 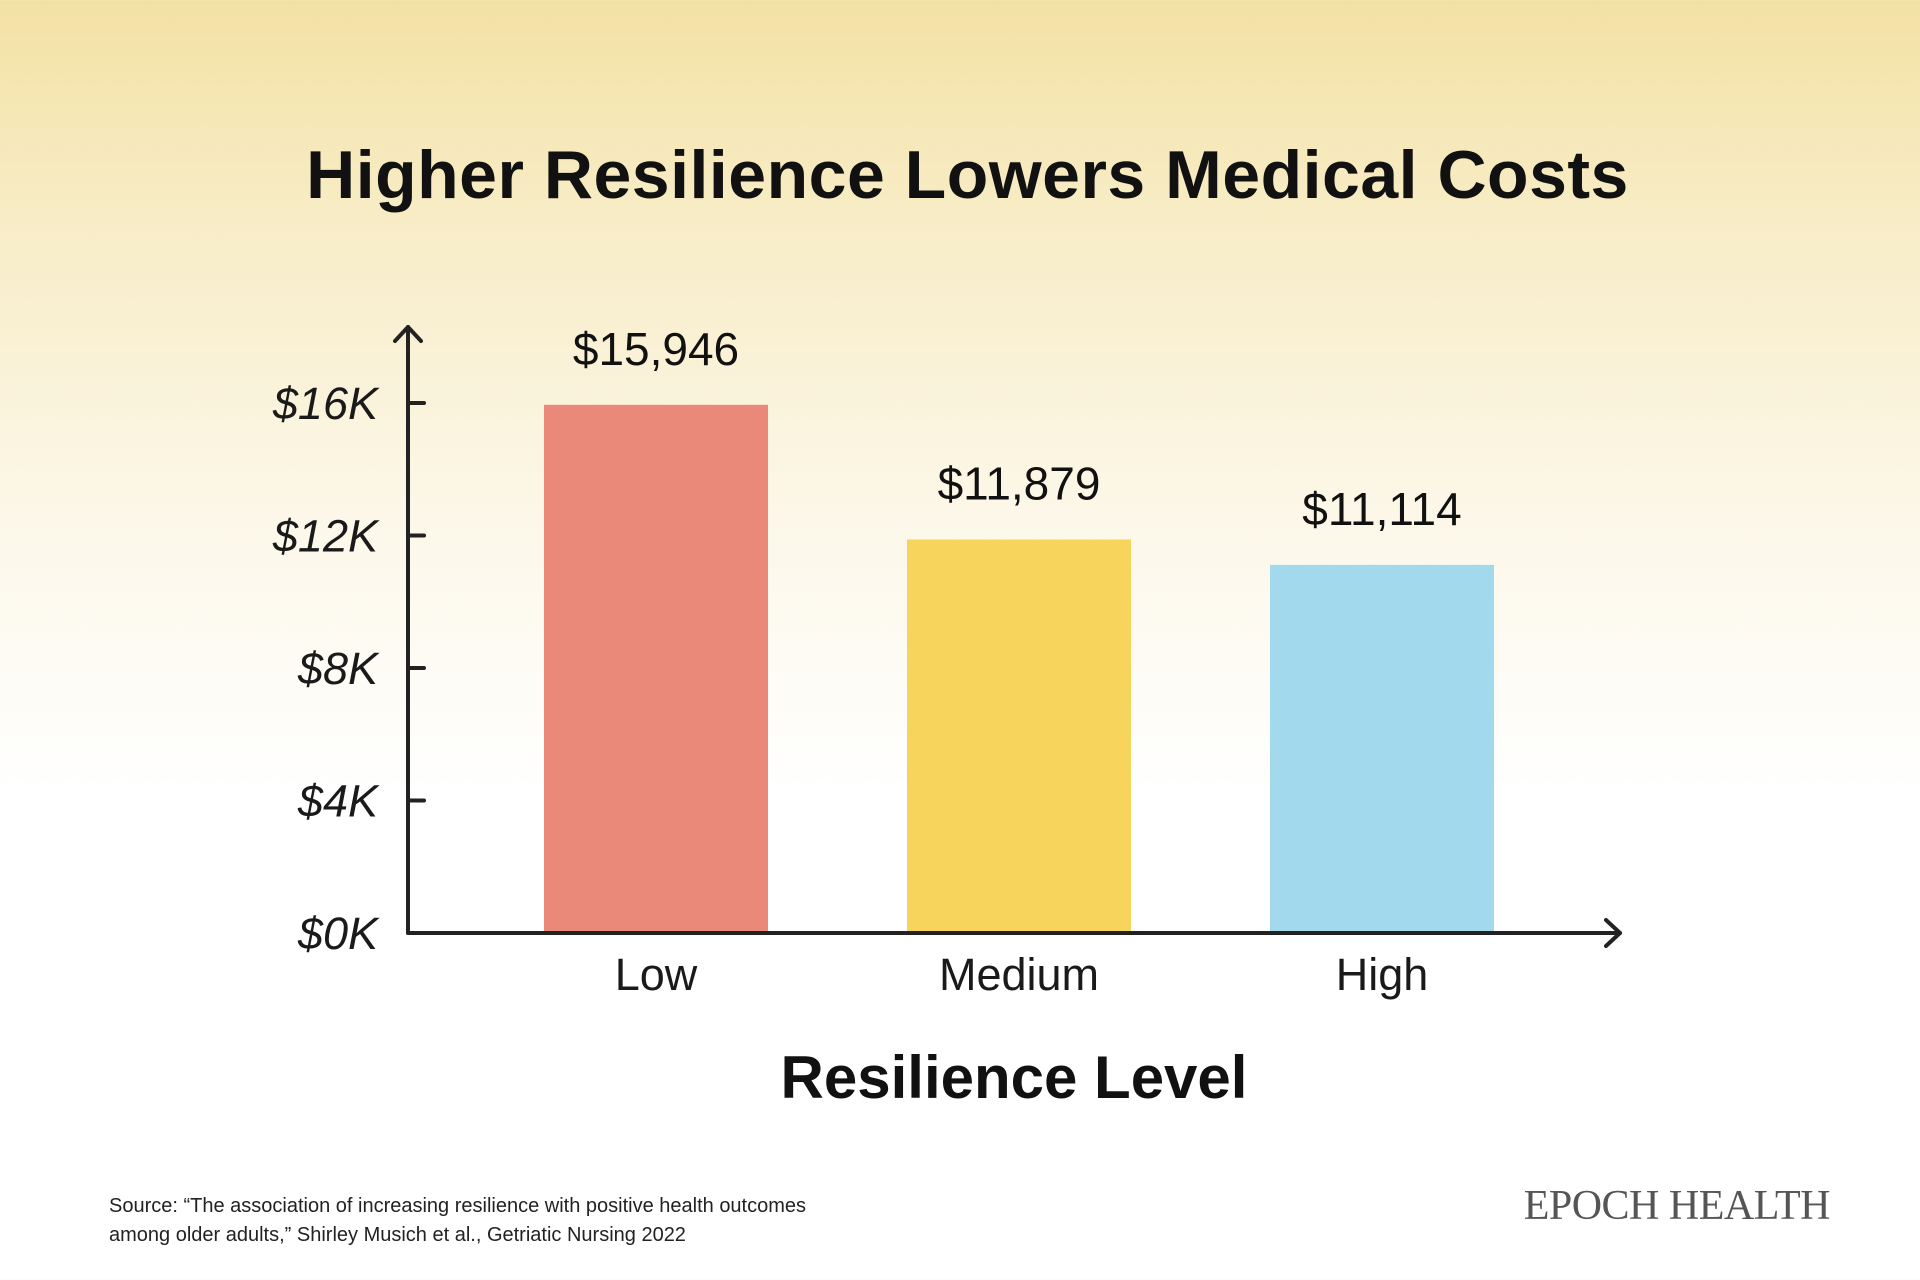 What do you see at coordinates (967, 175) in the screenshot?
I see `chart-title: Higher Resilience Lowers Medical Costs` at bounding box center [967, 175].